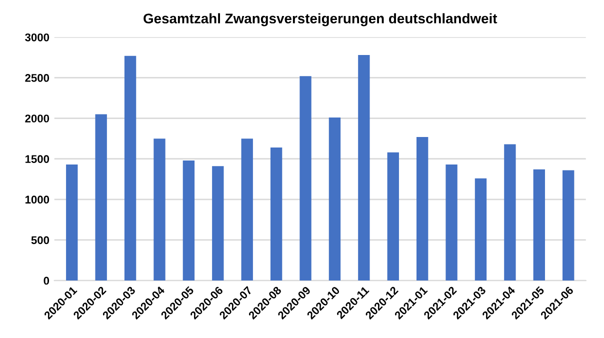 This screenshot has height=338, width=604. I want to click on chart-title: Gesamtzahl Zwangsversteigerungen deutschlandweit, so click(321, 19).